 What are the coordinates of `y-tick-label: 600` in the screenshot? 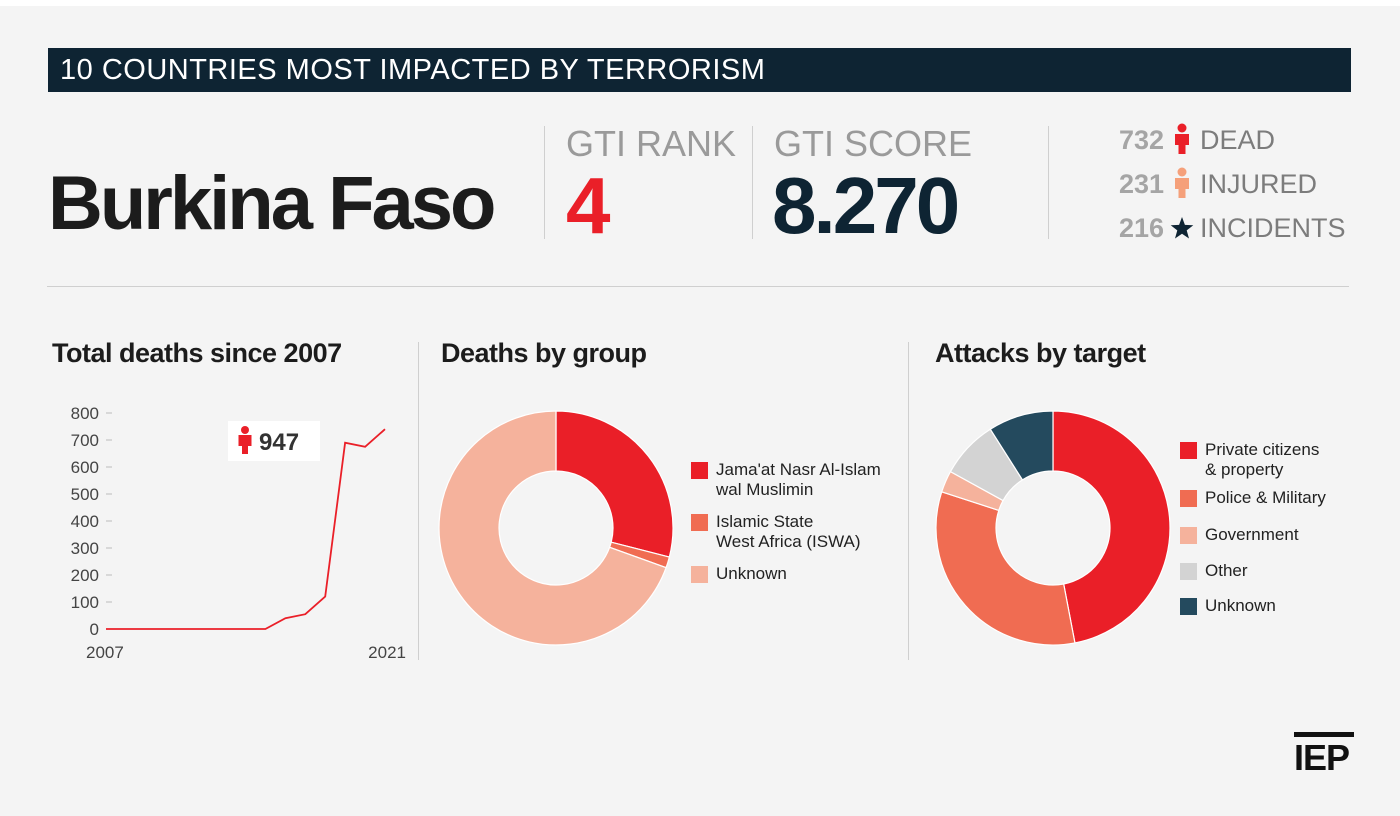 It's located at (85, 467).